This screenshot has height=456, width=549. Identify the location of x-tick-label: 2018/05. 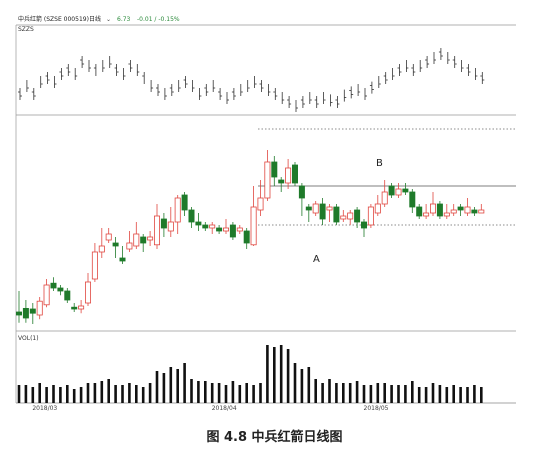
(376, 408).